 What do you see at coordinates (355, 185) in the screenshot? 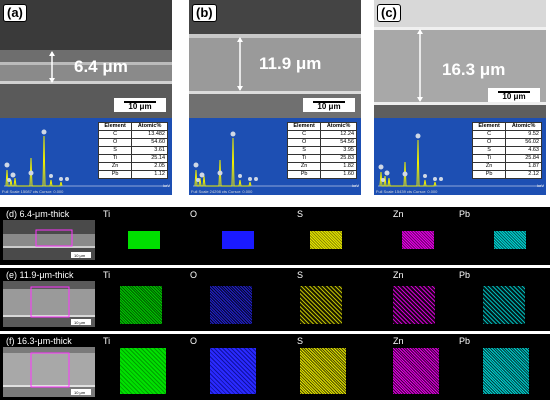
I see `eds-unit-b: keV` at bounding box center [355, 185].